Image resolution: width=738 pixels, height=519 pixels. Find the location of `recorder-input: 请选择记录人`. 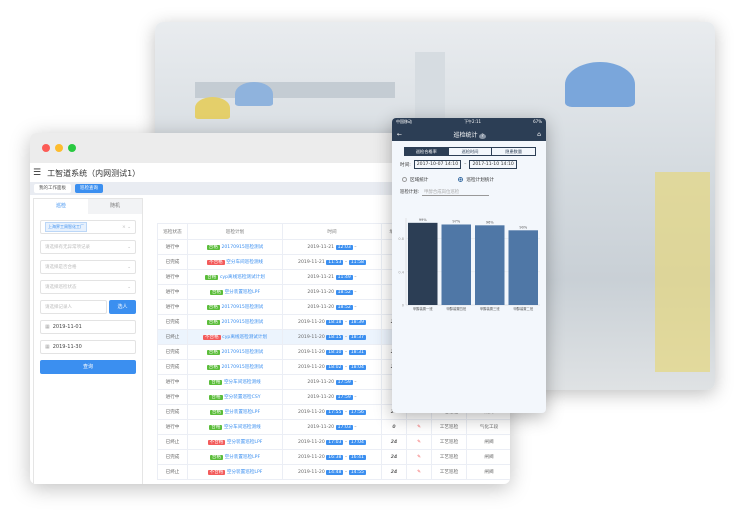

recorder-input: 请选择记录人 is located at coordinates (73, 307).